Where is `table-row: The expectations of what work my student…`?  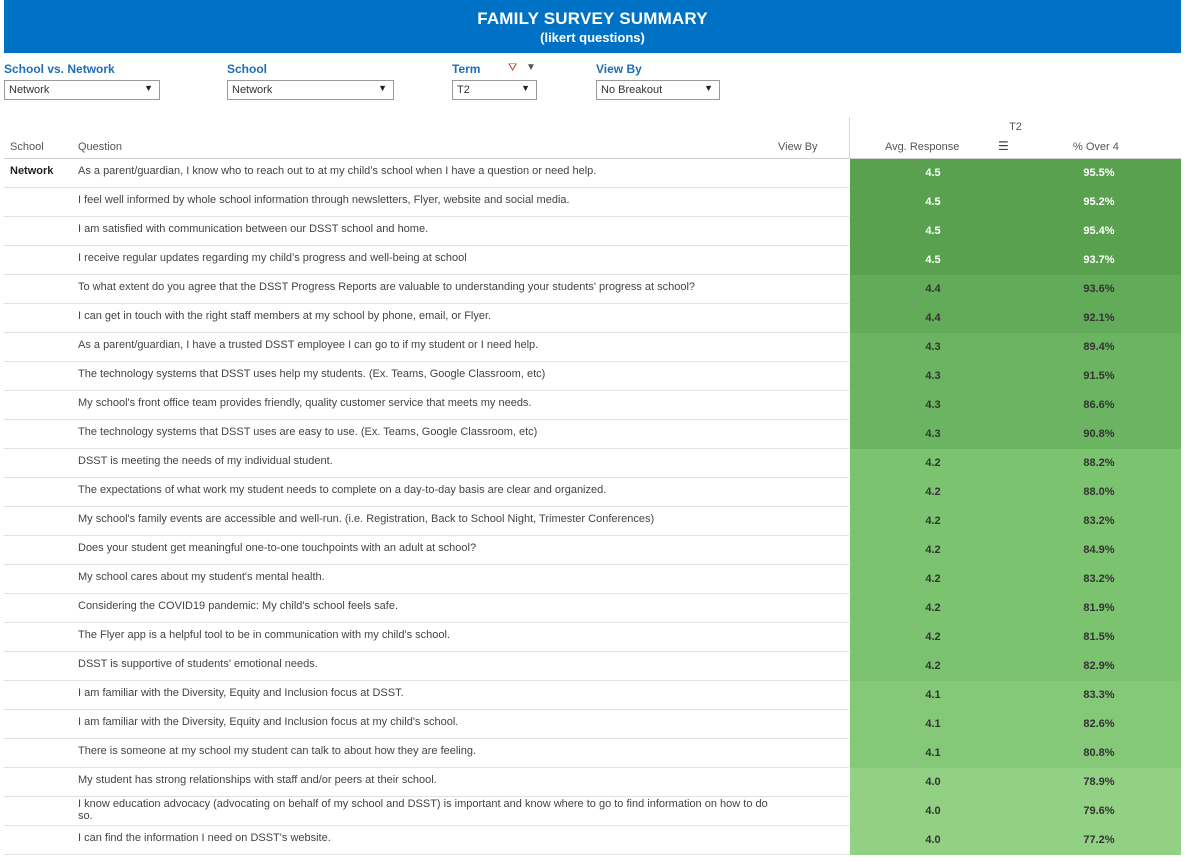 table-row: The expectations of what work my student… is located at coordinates (592, 492).